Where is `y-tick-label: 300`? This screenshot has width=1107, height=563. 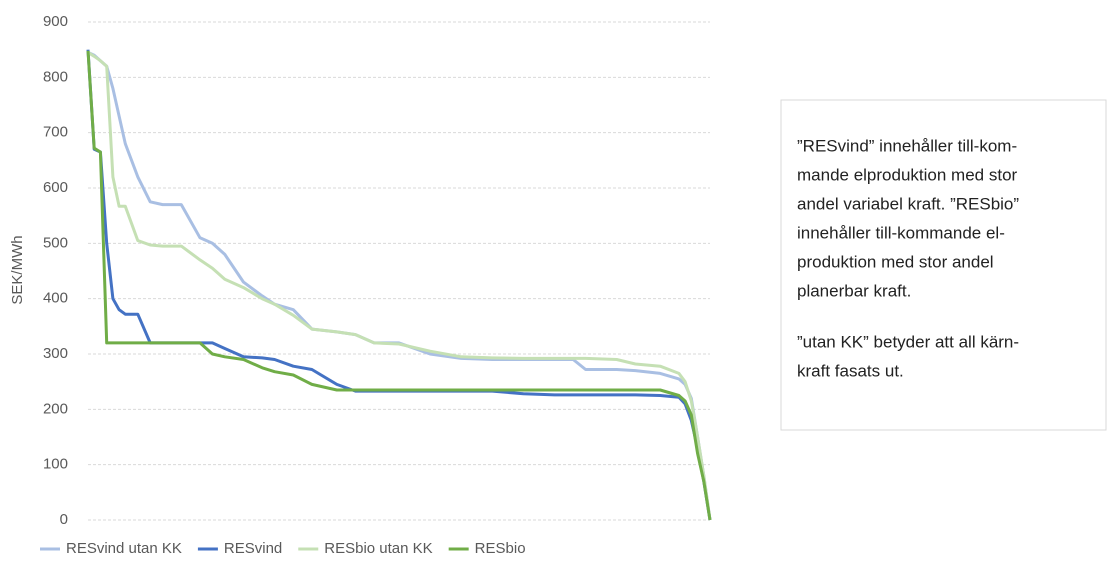 y-tick-label: 300 is located at coordinates (55, 353).